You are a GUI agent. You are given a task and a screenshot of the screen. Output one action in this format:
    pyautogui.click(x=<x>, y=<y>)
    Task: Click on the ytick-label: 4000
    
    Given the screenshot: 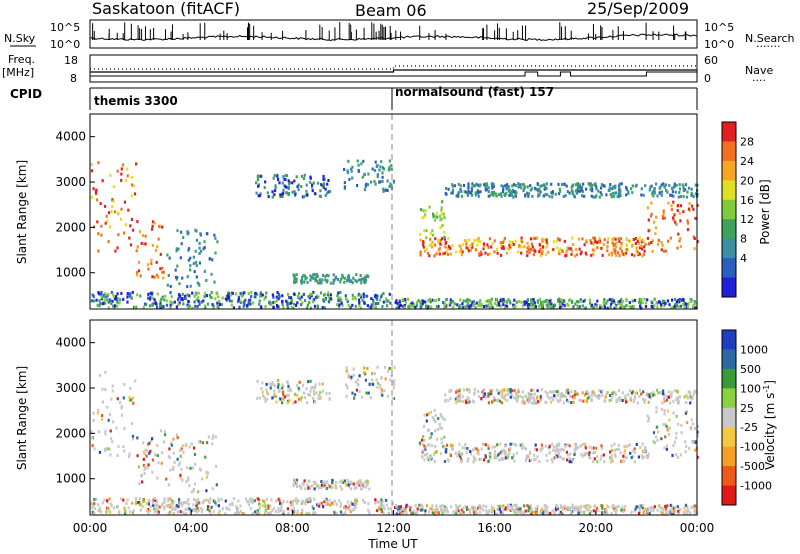 What is the action you would take?
    pyautogui.click(x=70, y=343)
    